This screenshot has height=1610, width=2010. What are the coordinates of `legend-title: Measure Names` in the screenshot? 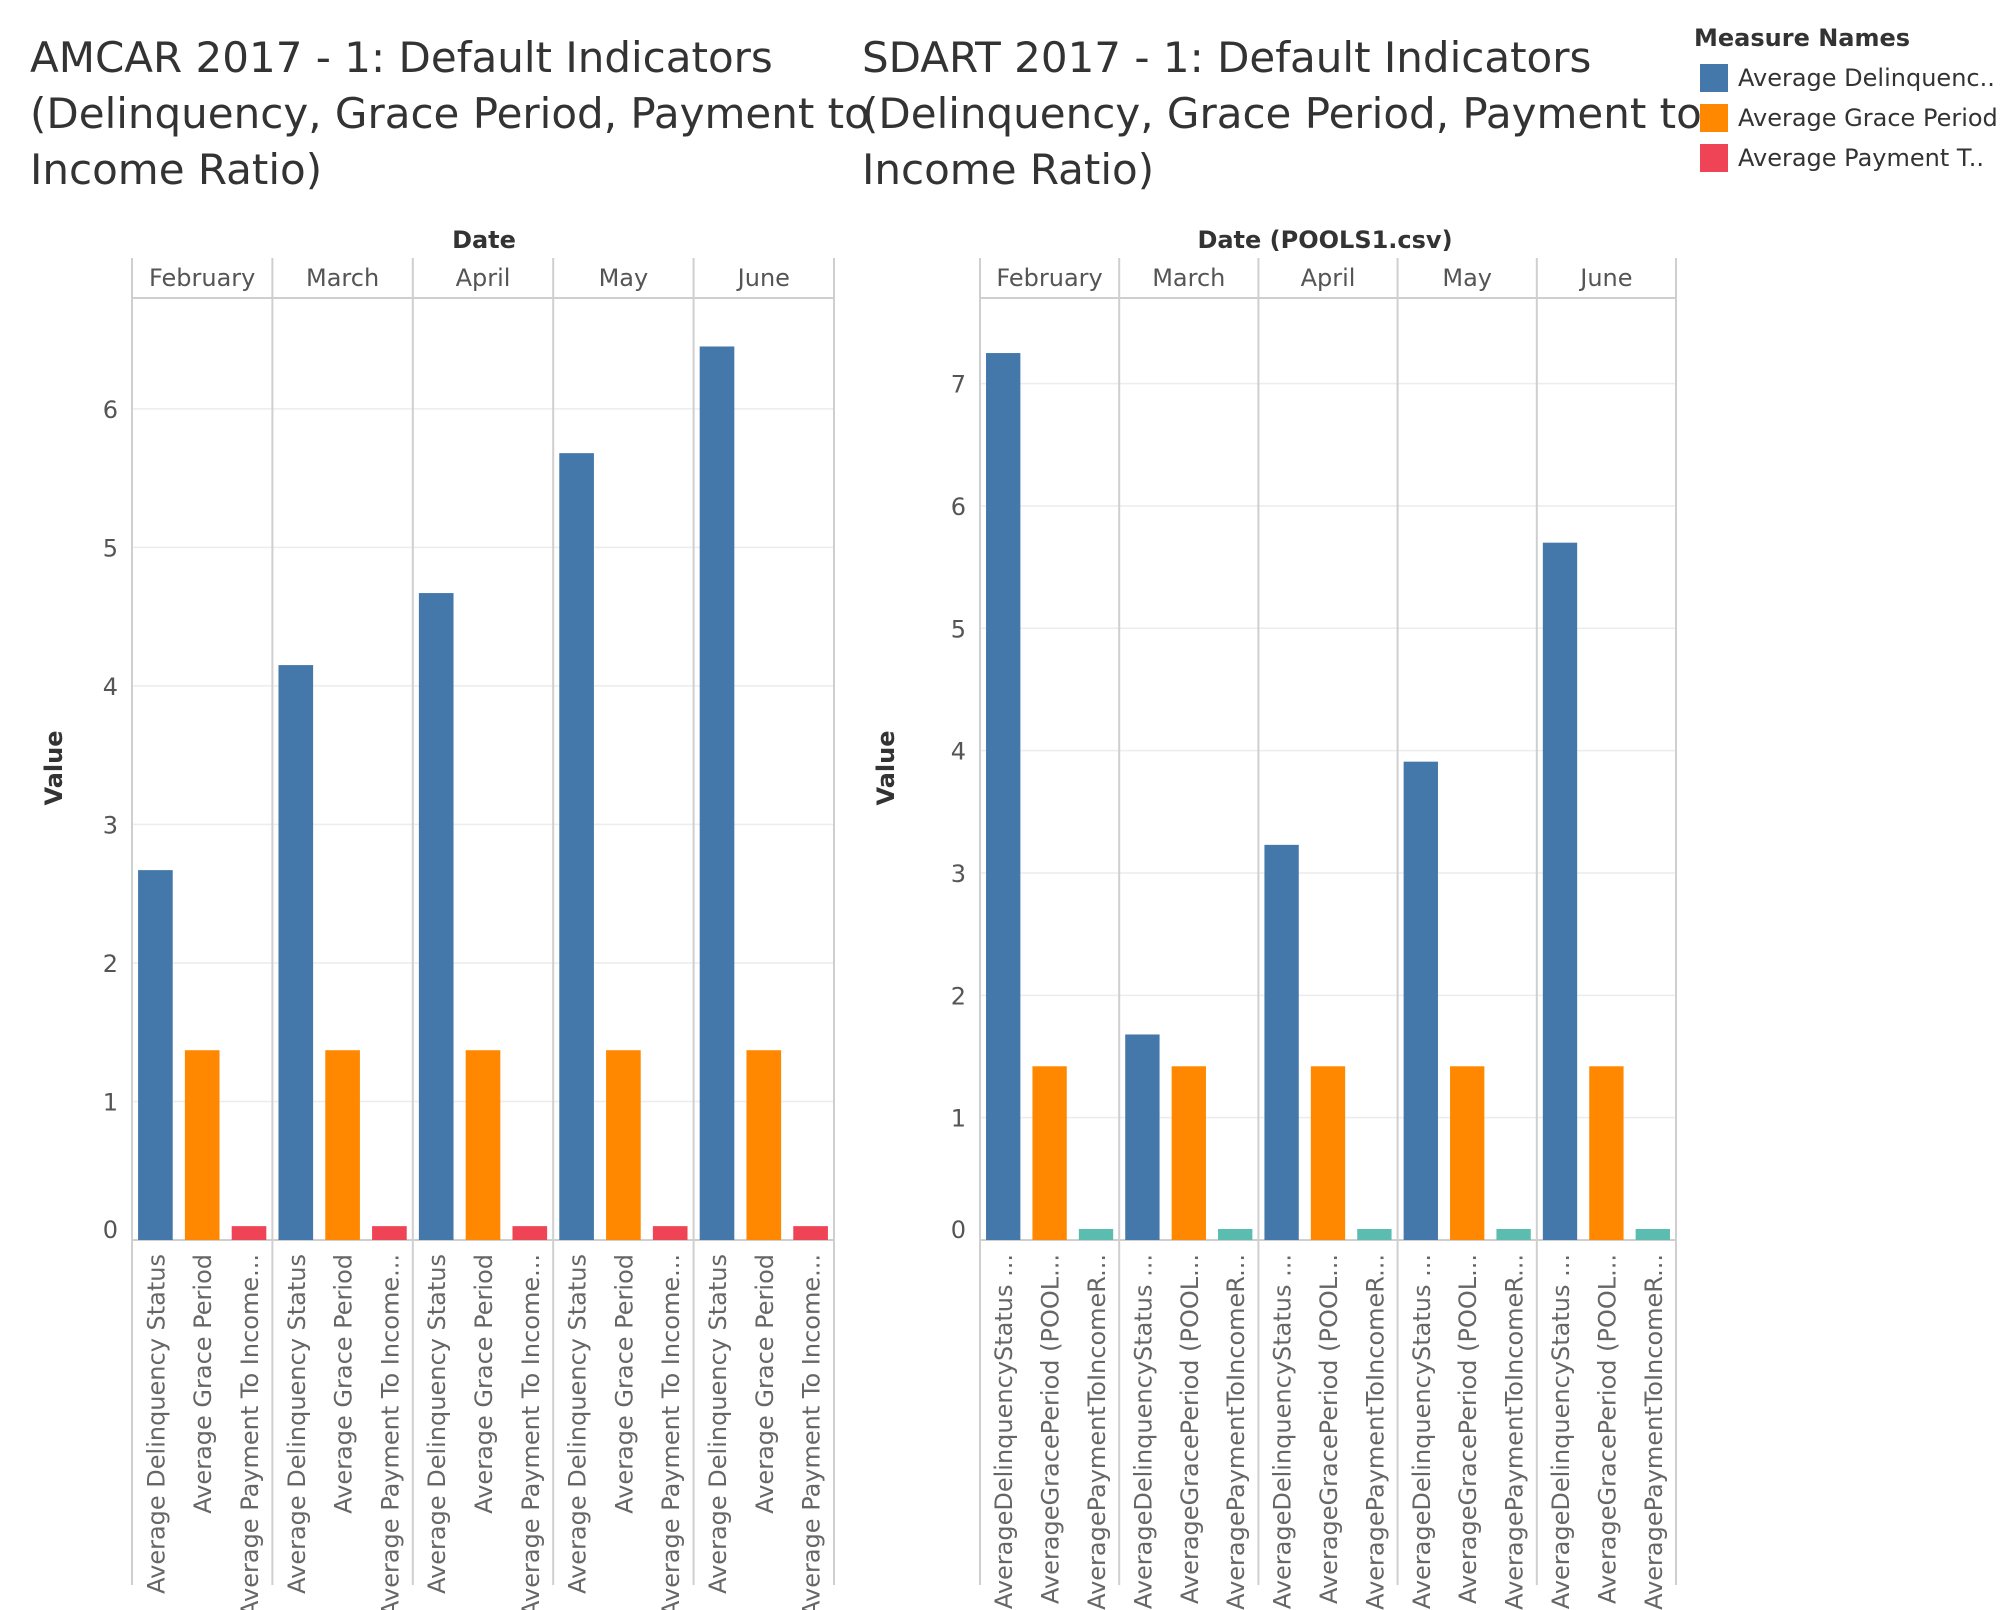 It's located at (1802, 38).